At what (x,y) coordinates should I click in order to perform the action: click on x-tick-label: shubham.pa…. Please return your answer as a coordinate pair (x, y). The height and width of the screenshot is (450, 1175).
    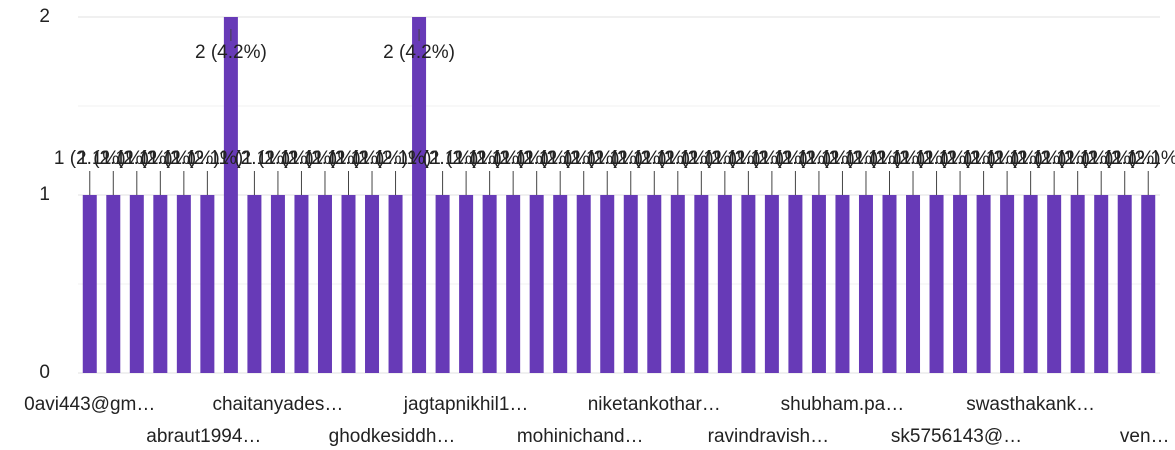
    Looking at the image, I should click on (843, 404).